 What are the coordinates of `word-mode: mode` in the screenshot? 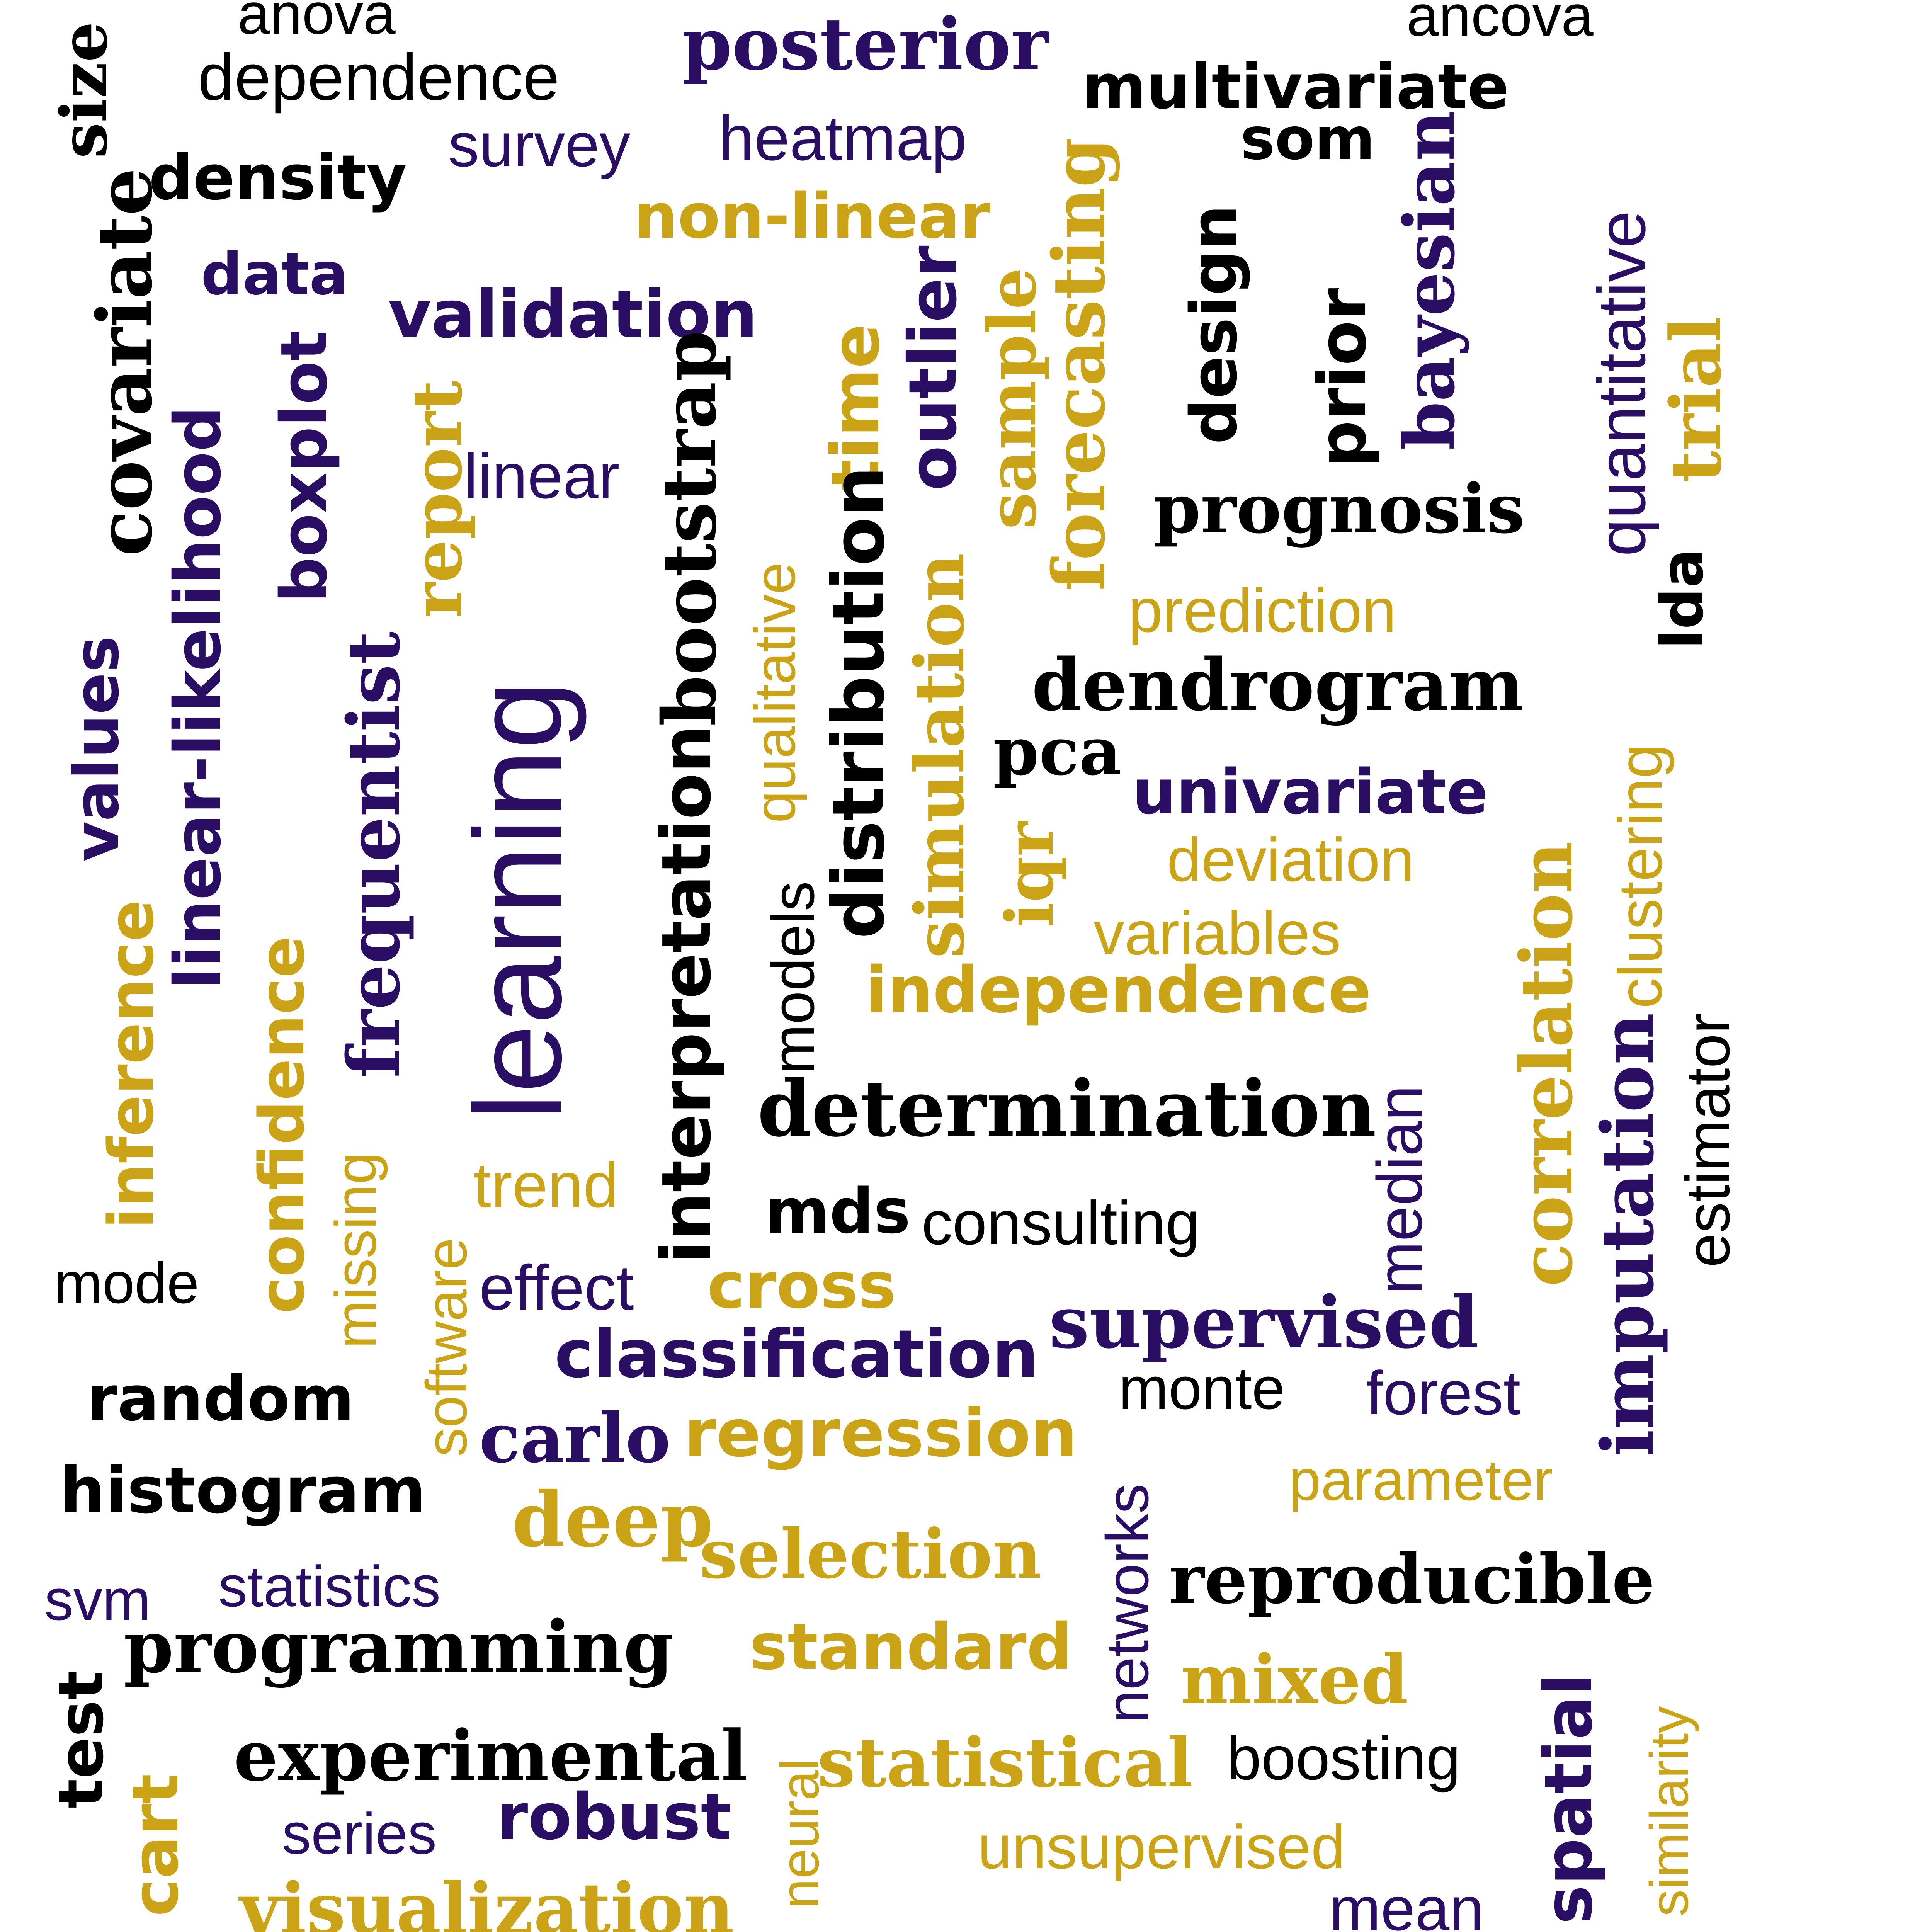 It's located at (127, 1283).